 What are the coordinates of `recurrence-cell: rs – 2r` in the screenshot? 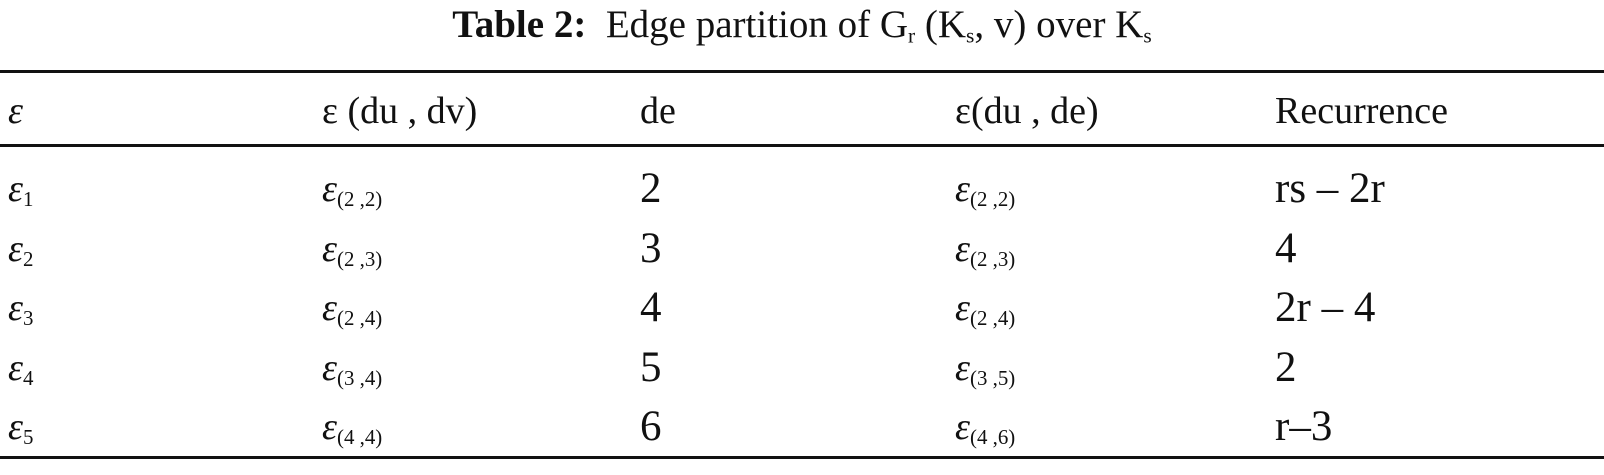 It's located at (1330, 188).